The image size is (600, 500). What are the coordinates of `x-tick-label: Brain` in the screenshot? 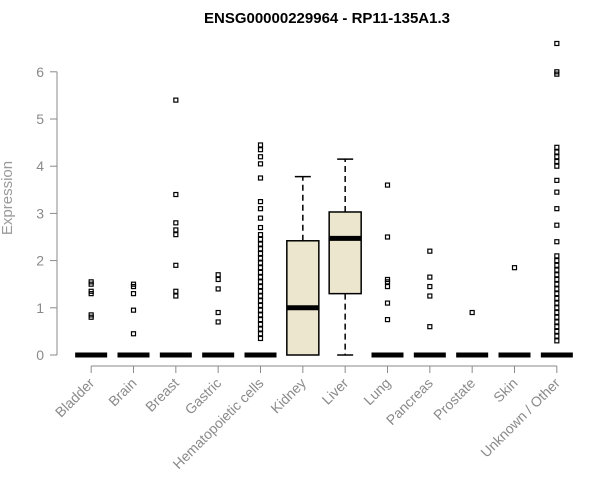 It's located at (122, 392).